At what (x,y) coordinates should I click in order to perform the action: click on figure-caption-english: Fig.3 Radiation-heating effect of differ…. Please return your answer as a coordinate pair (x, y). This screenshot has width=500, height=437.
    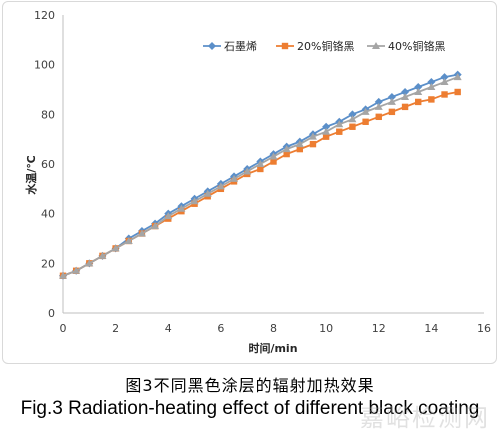
    Looking at the image, I should click on (250, 408).